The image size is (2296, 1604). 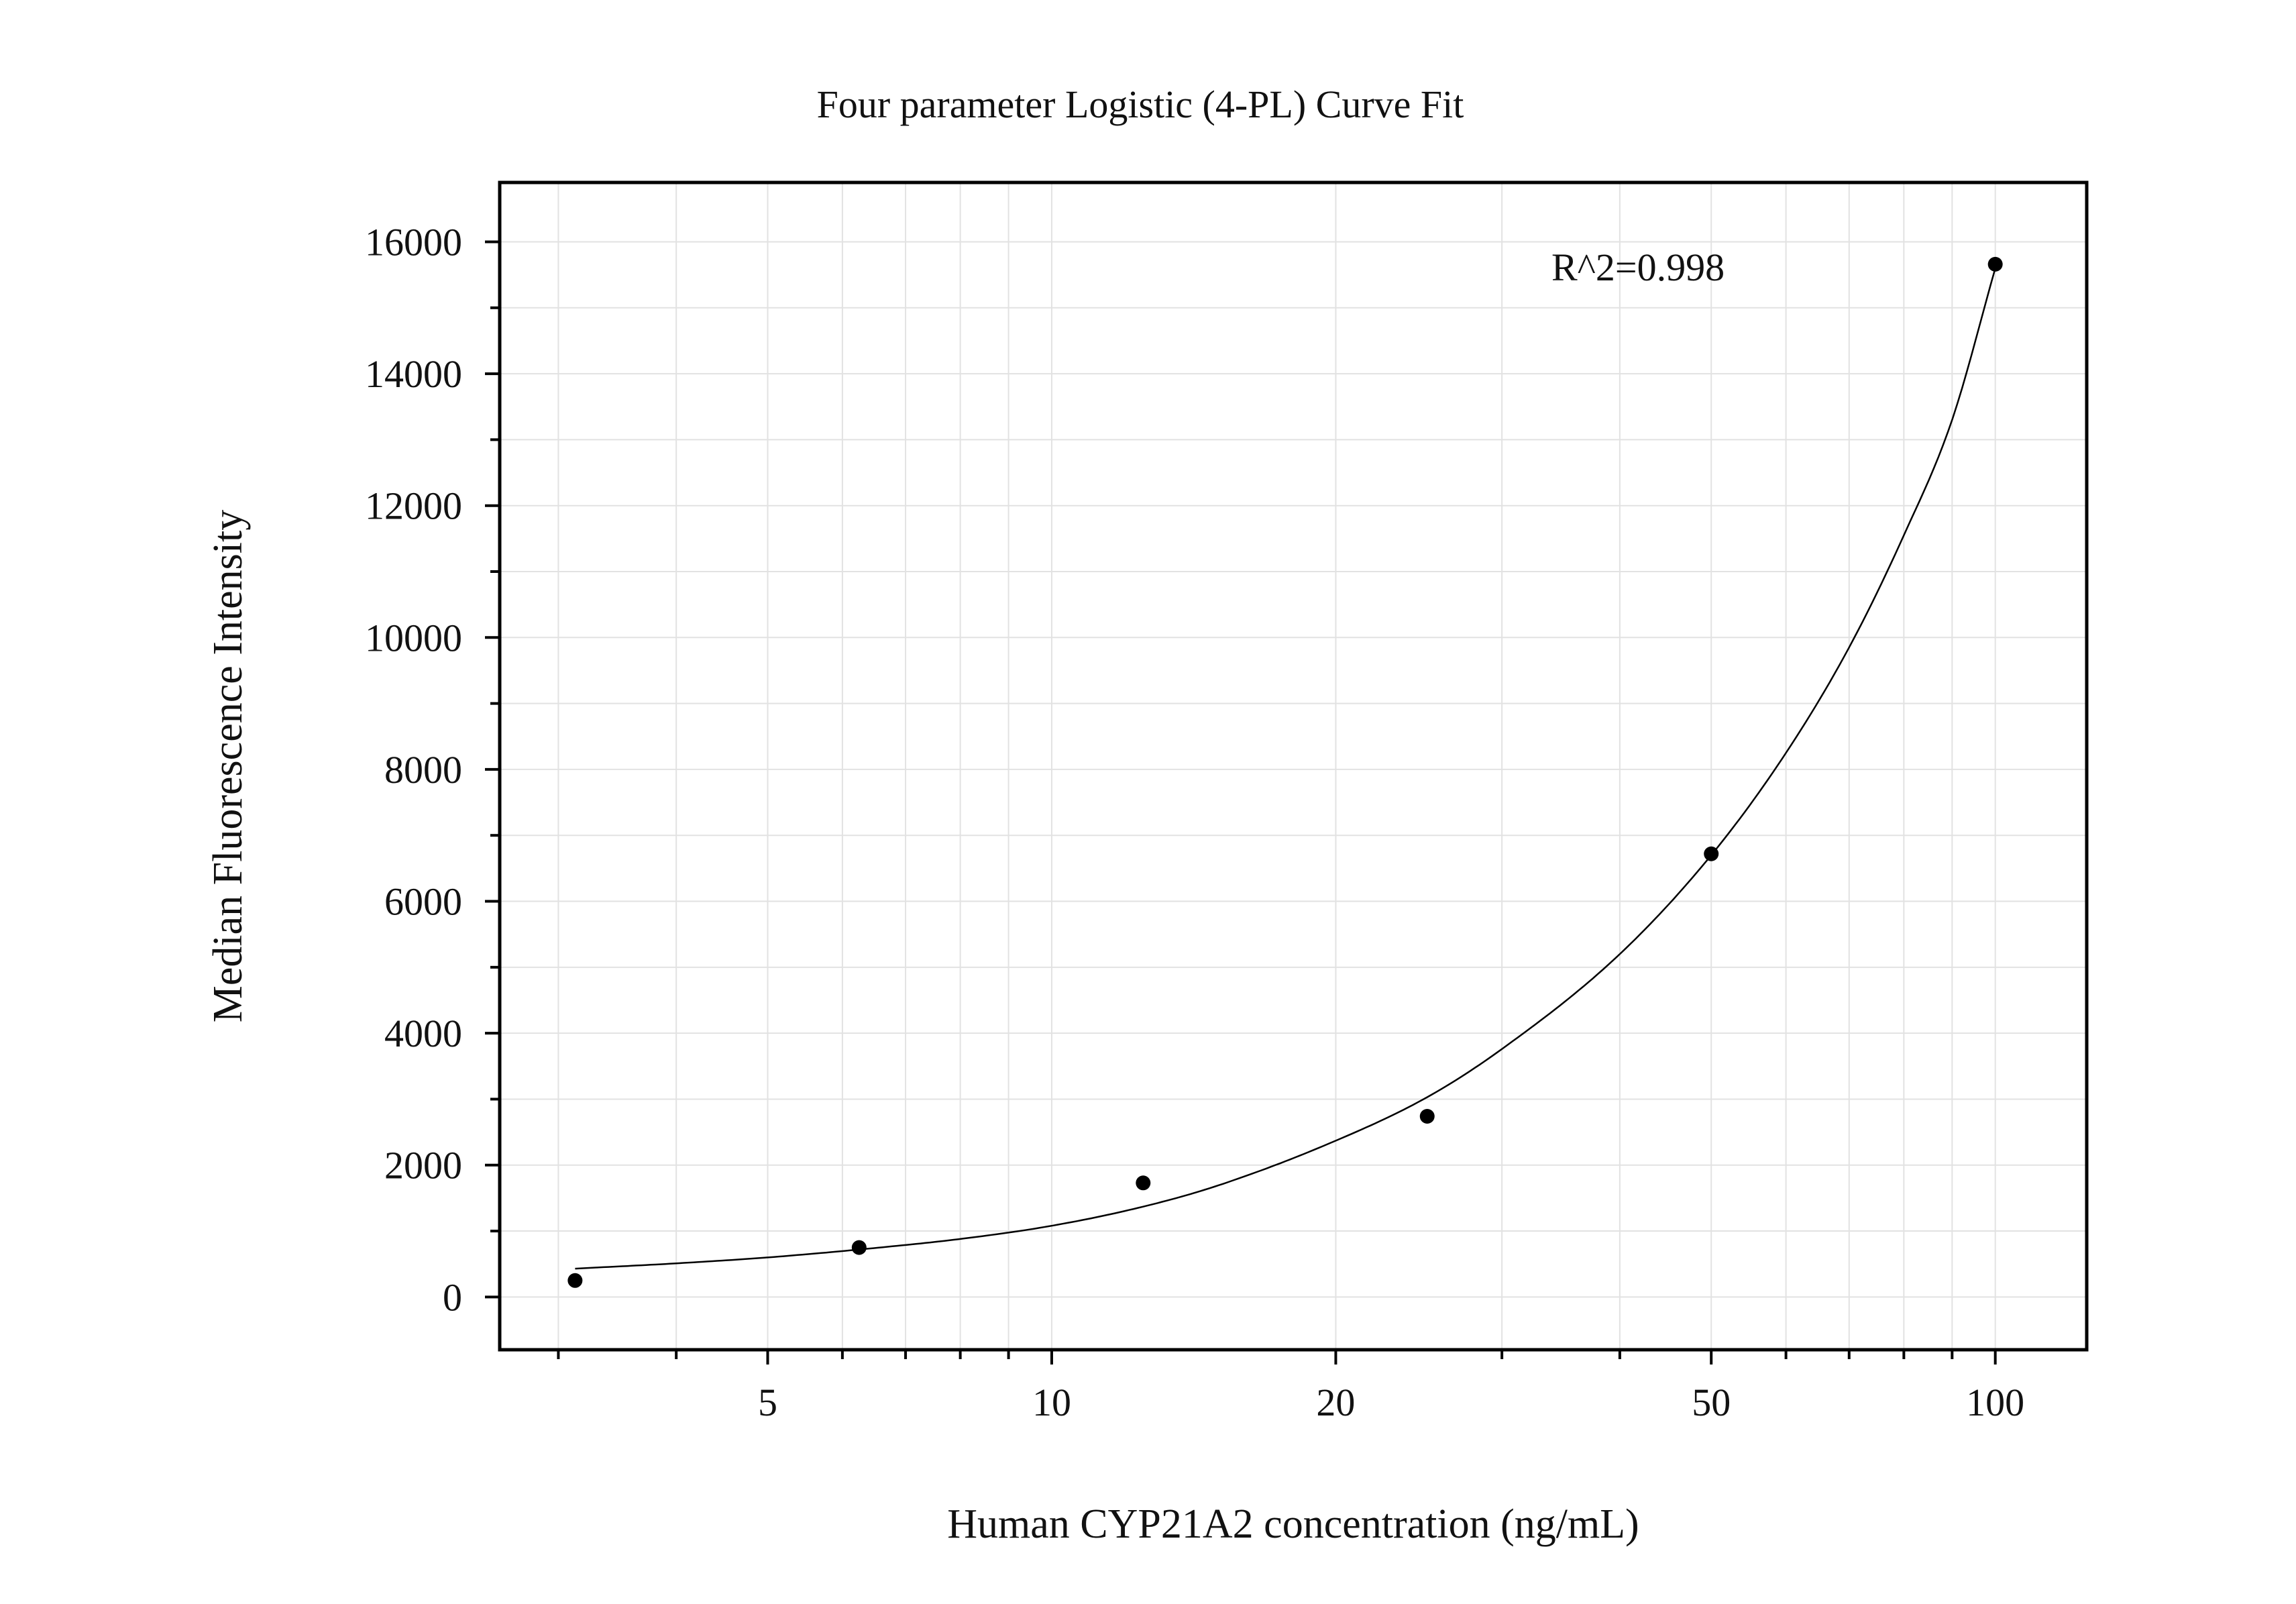 I want to click on x-tick-label: 10, so click(x=1051, y=1402).